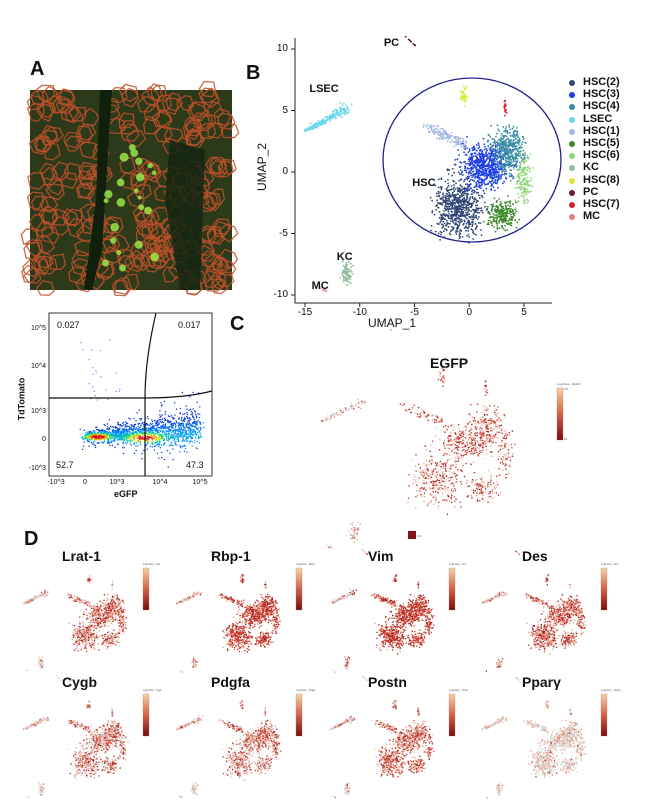 This screenshot has width=660, height=800. Describe the element at coordinates (31, 539) in the screenshot. I see `panel-label-d: D` at that location.